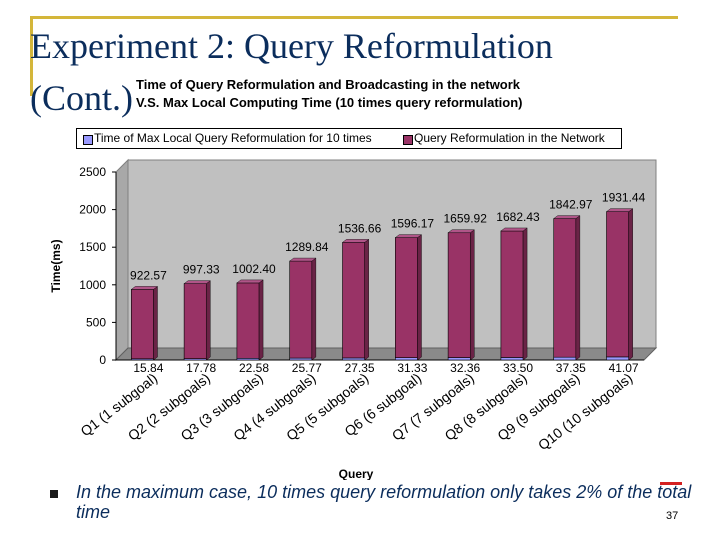 Image resolution: width=720 pixels, height=540 pixels. Describe the element at coordinates (195, 321) in the screenshot. I see `bar-network-q2` at that location.